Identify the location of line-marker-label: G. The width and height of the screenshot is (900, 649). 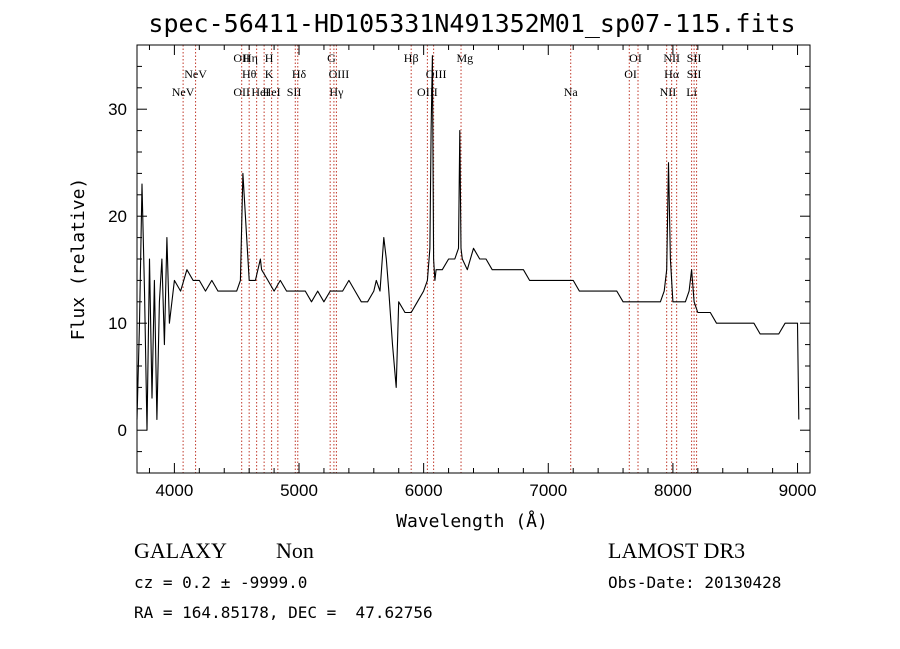
(331, 58).